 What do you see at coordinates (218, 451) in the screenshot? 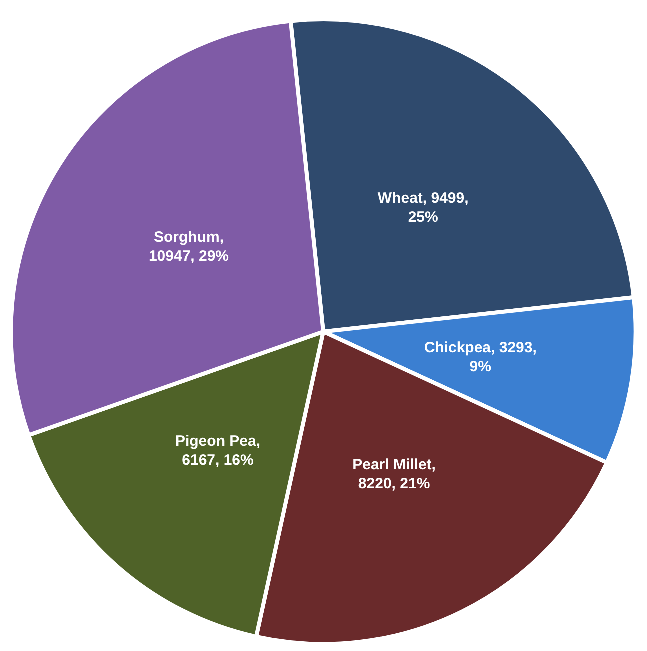
I see `slice-label: Pigeon Pea, 6167, 16%` at bounding box center [218, 451].